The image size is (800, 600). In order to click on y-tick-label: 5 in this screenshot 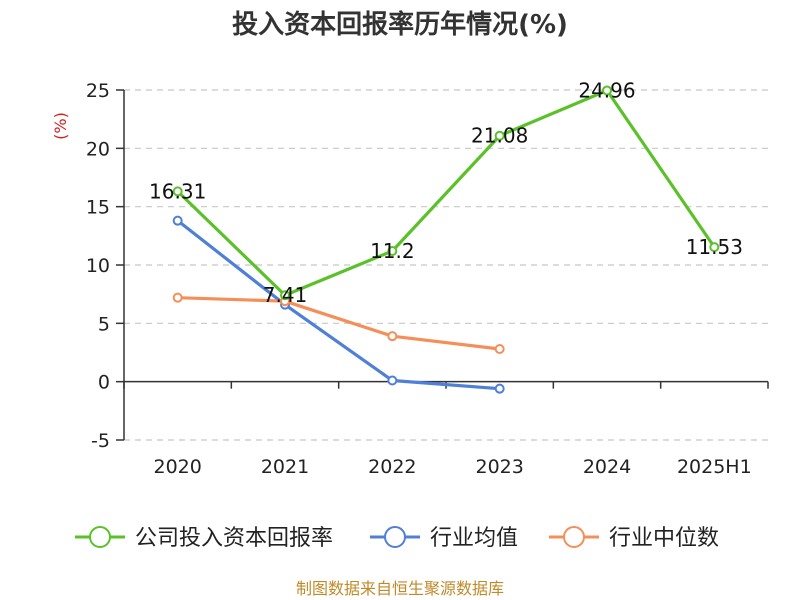, I will do `click(104, 324)`.